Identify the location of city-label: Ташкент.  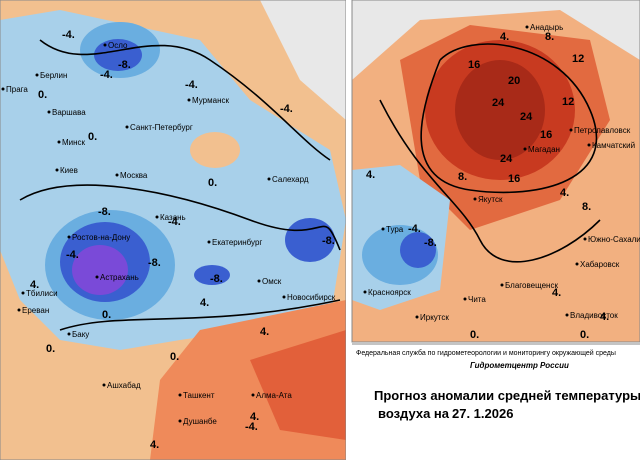
(199, 395).